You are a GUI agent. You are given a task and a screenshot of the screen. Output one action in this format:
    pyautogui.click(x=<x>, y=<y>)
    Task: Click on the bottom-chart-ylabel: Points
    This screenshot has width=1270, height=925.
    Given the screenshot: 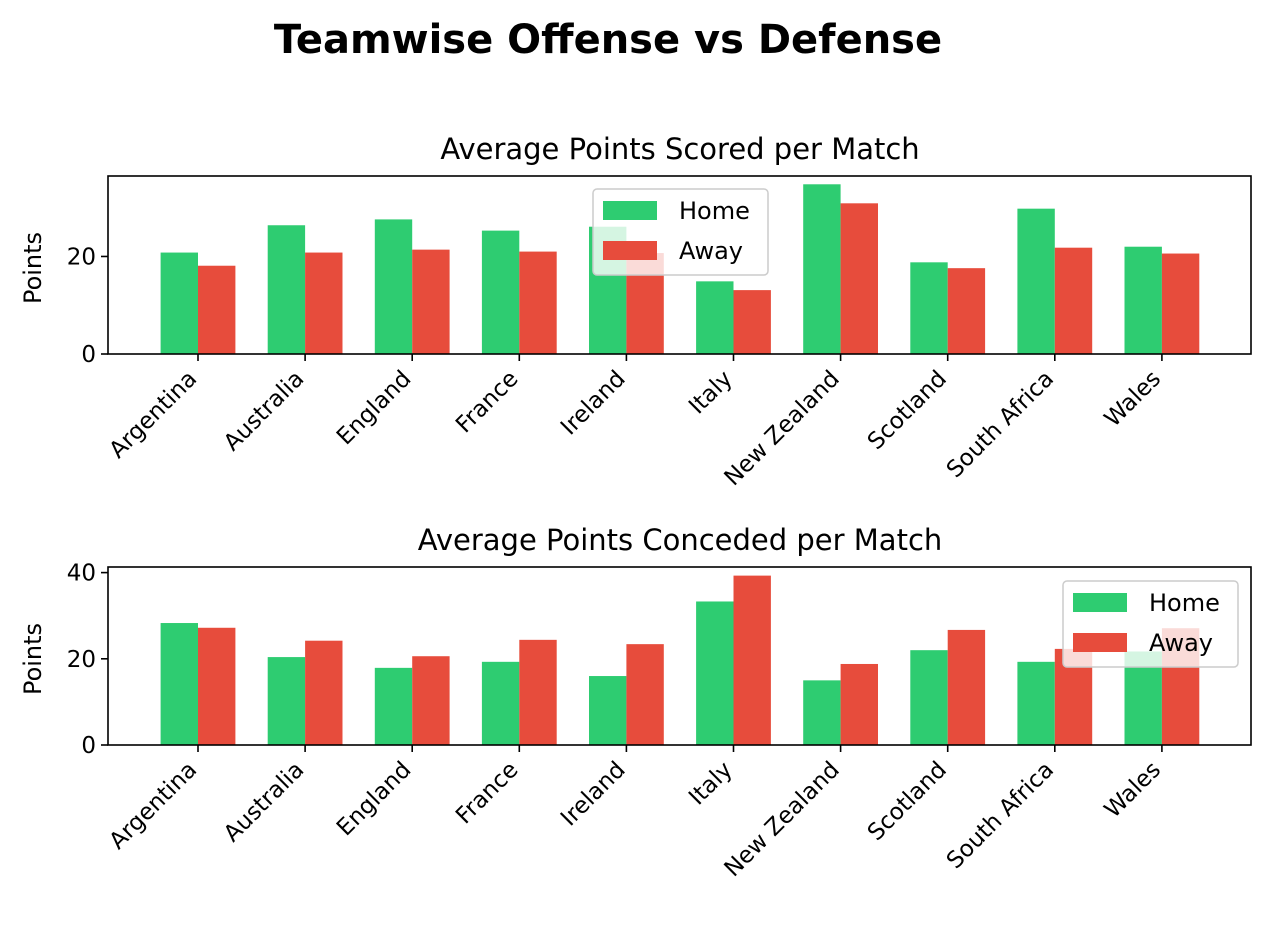 What is the action you would take?
    pyautogui.click(x=33, y=659)
    